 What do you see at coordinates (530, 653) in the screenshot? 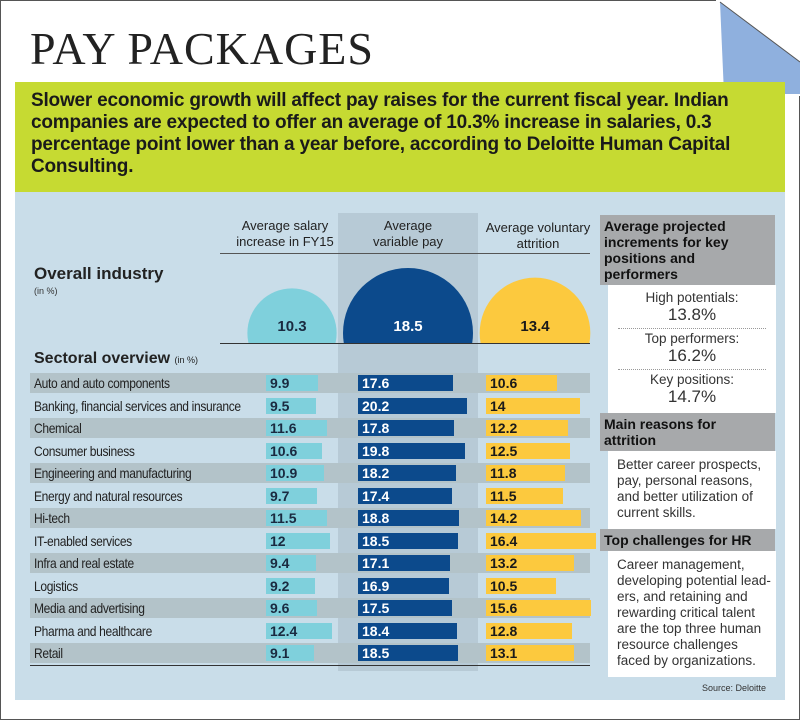
I see `bar-attrition: 13.1` at bounding box center [530, 653].